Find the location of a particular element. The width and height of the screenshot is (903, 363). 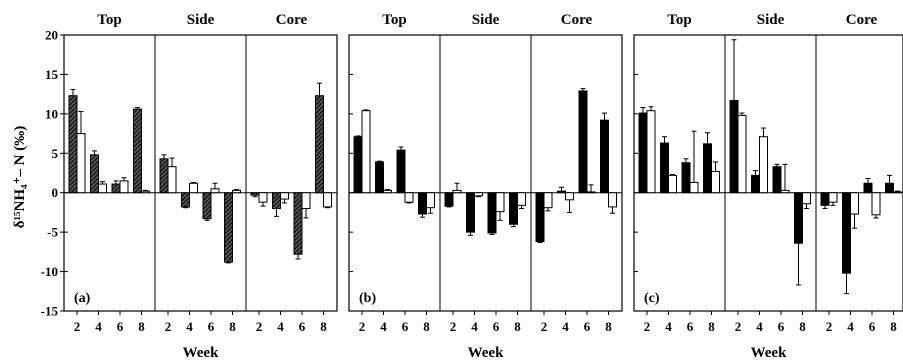

y-tick-label: -10 is located at coordinates (49, 271).